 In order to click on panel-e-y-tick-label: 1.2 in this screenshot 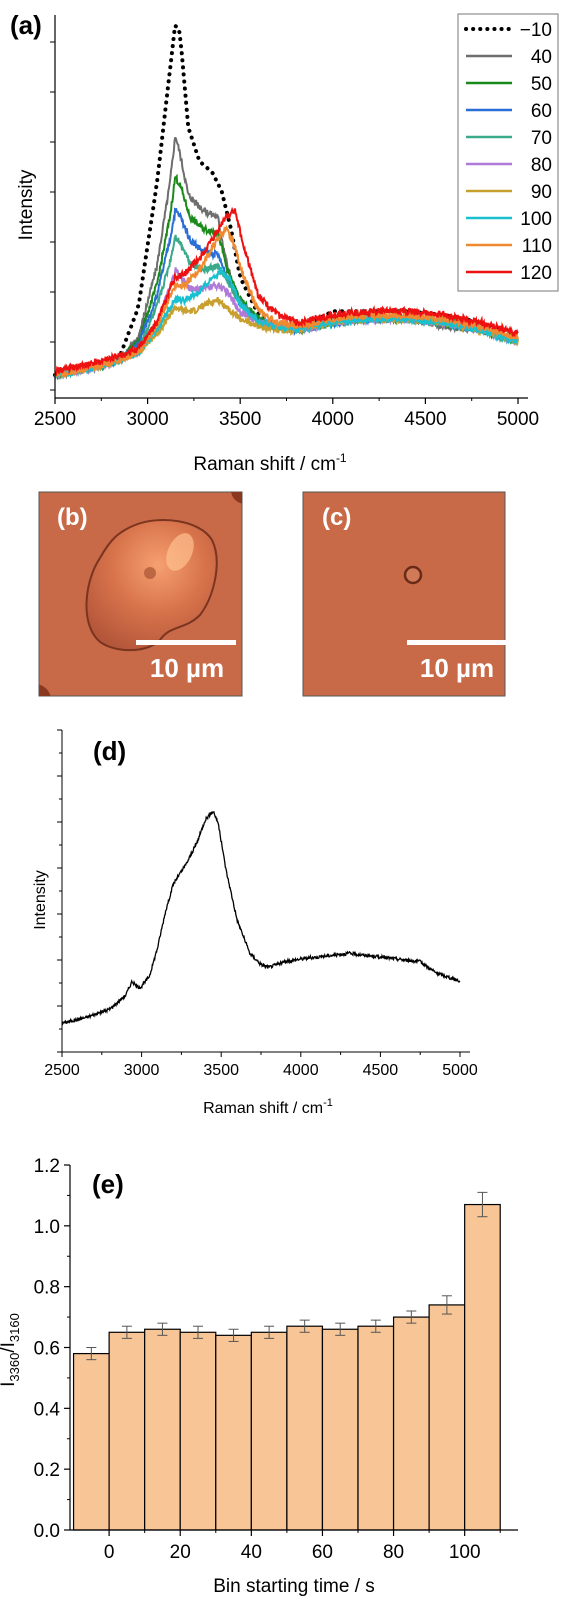, I will do `click(47, 1166)`.